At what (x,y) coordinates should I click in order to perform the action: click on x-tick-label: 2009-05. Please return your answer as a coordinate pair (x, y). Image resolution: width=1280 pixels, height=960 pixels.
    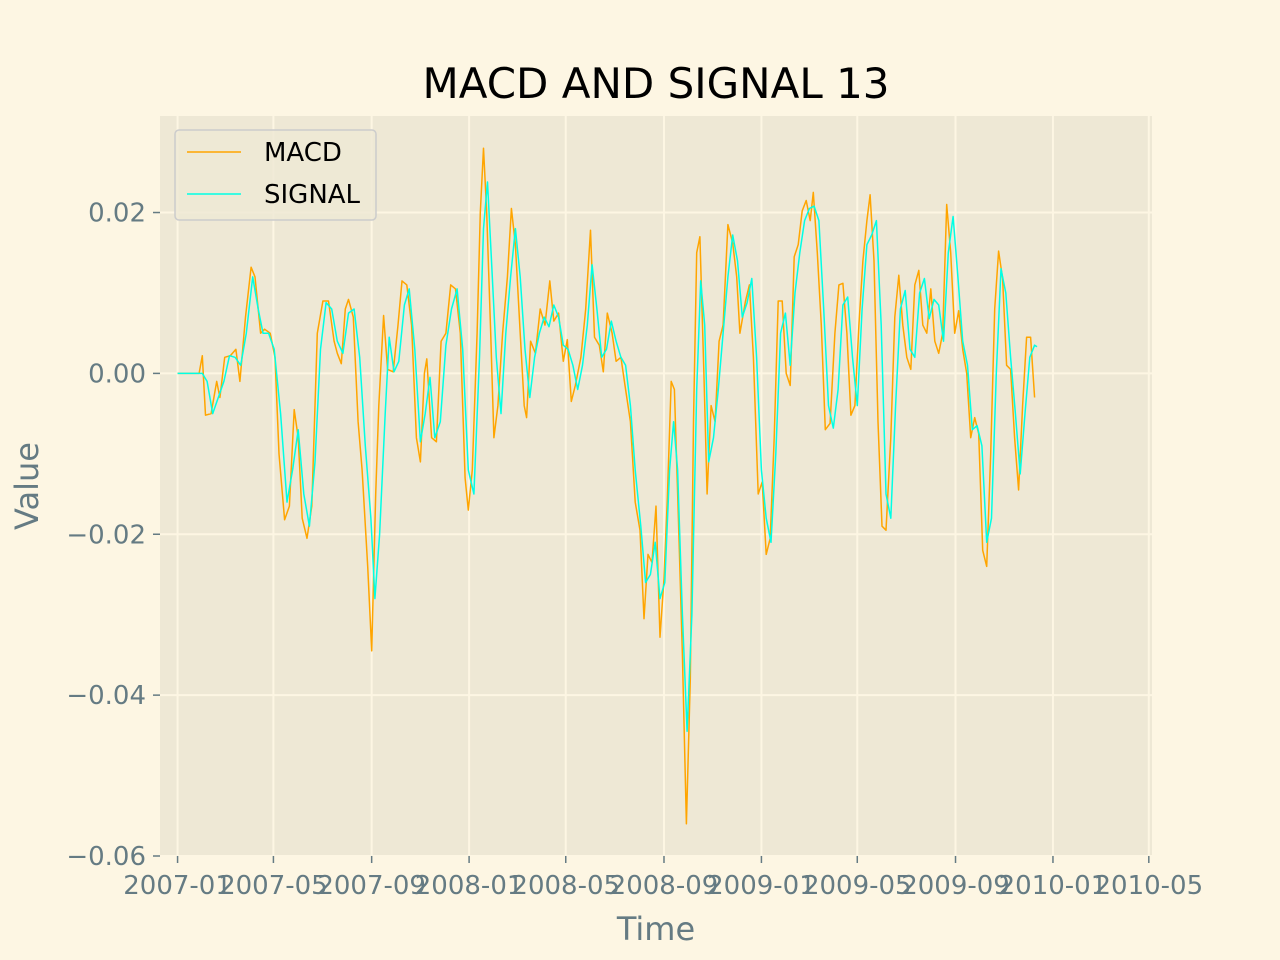
    Looking at the image, I should click on (857, 886).